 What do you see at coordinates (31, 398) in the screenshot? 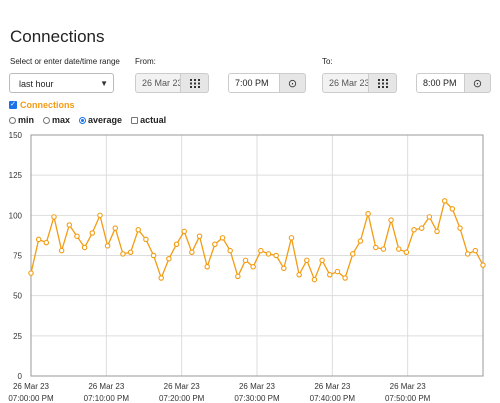
I see `x-tick-time-label: 07:00:00 PM` at bounding box center [31, 398].